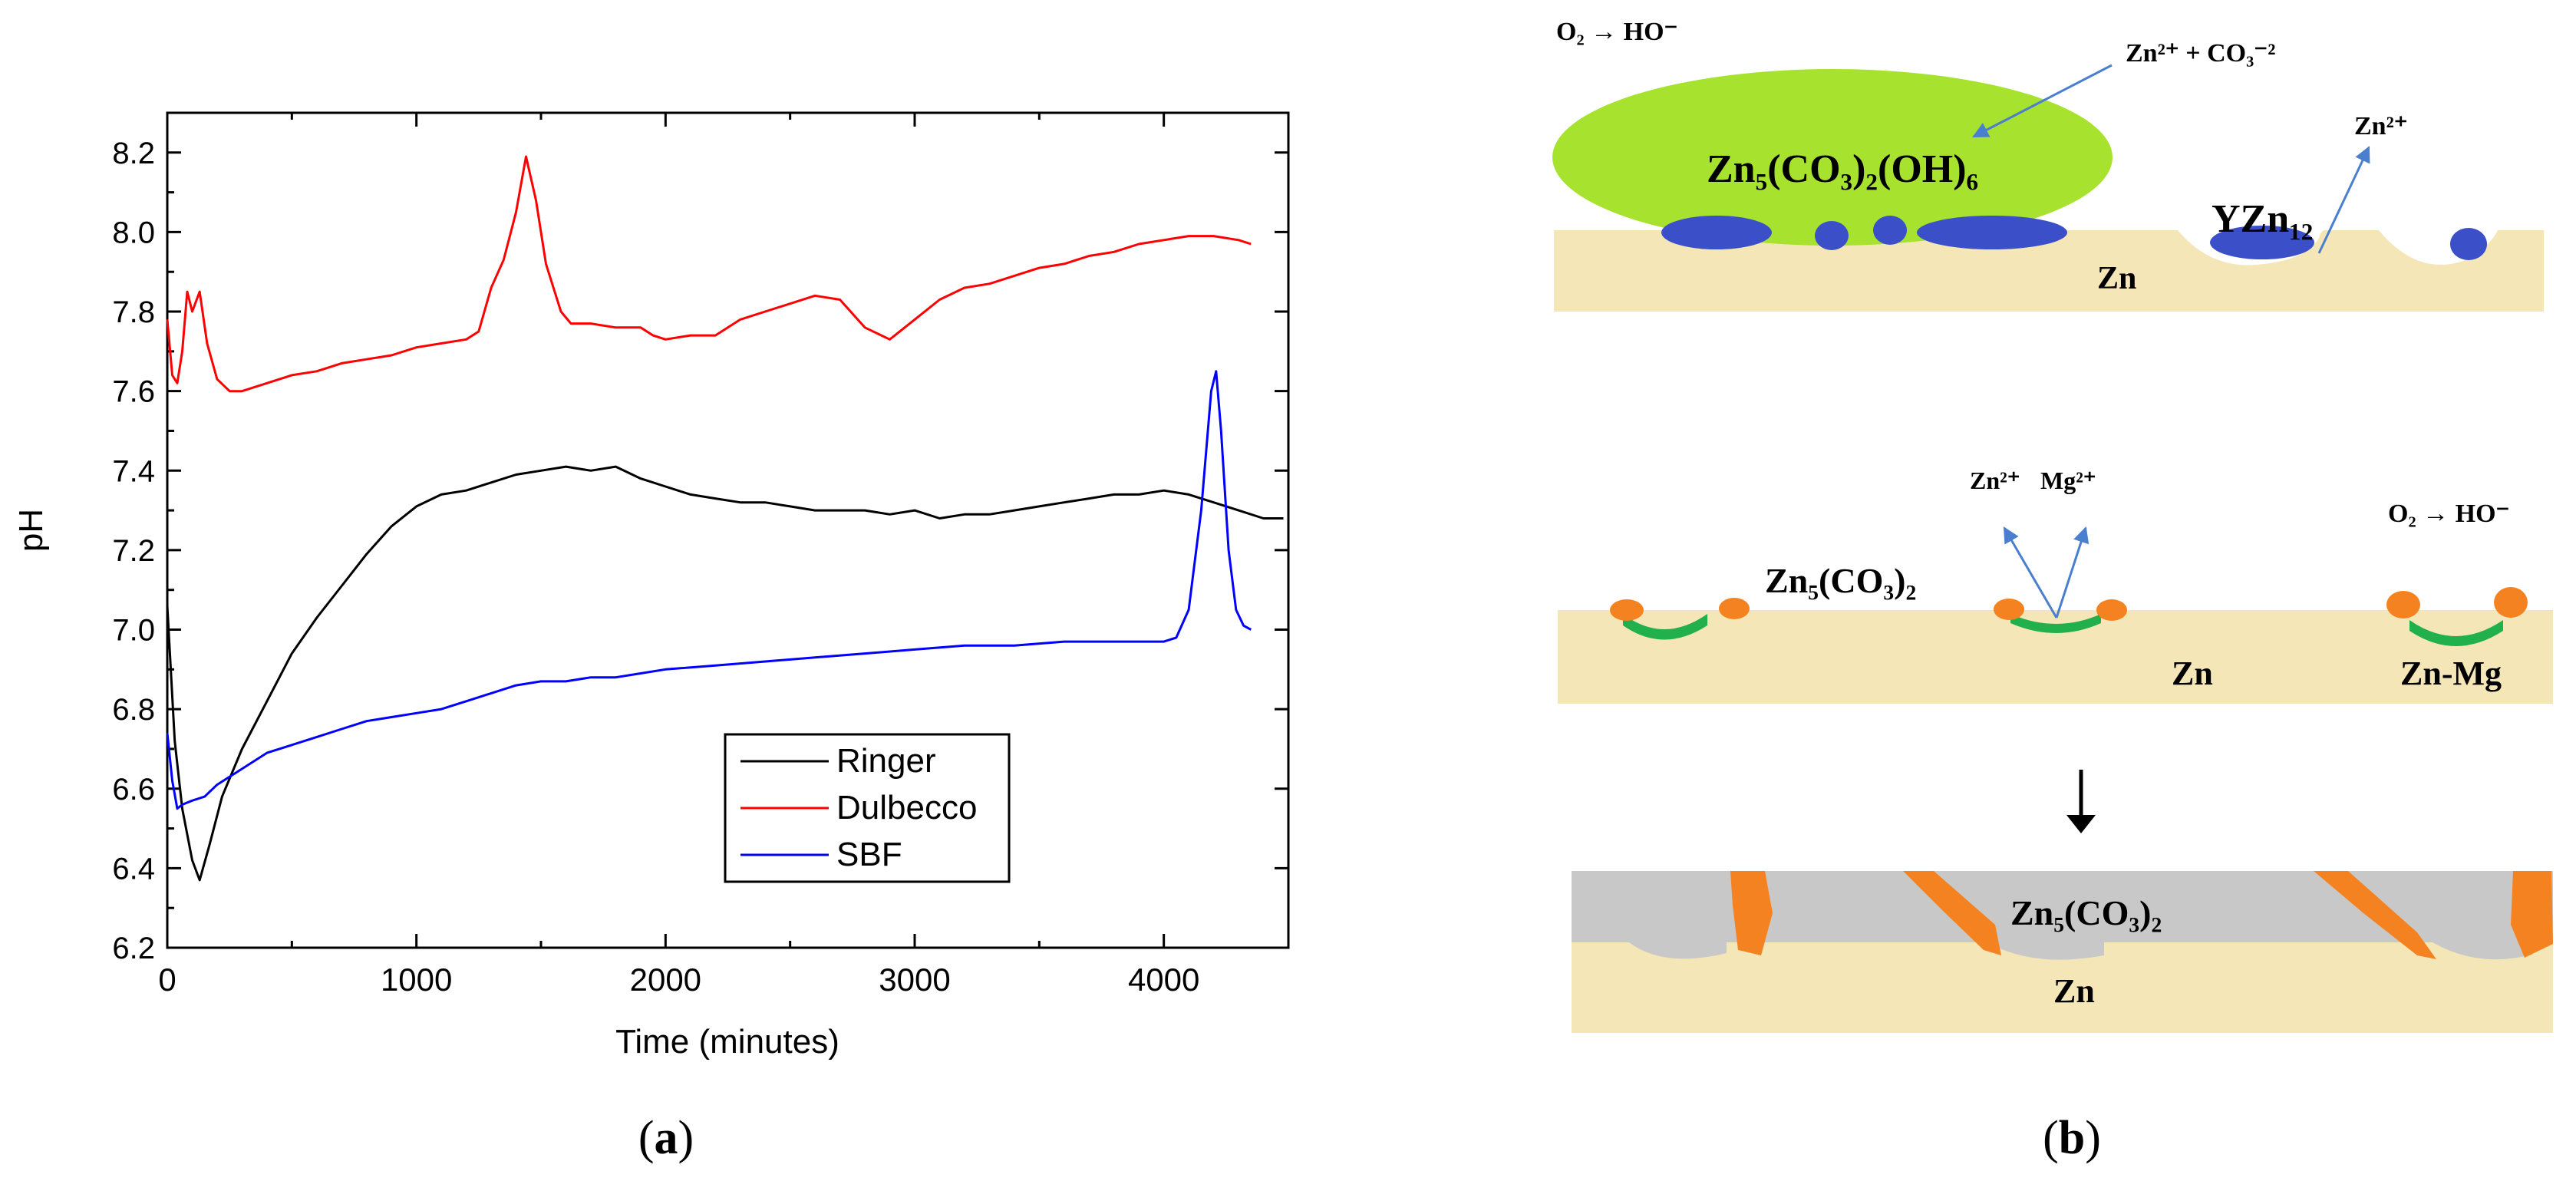 The image size is (2576, 1181). What do you see at coordinates (2042, 101) in the screenshot?
I see `ions-in-arrow` at bounding box center [2042, 101].